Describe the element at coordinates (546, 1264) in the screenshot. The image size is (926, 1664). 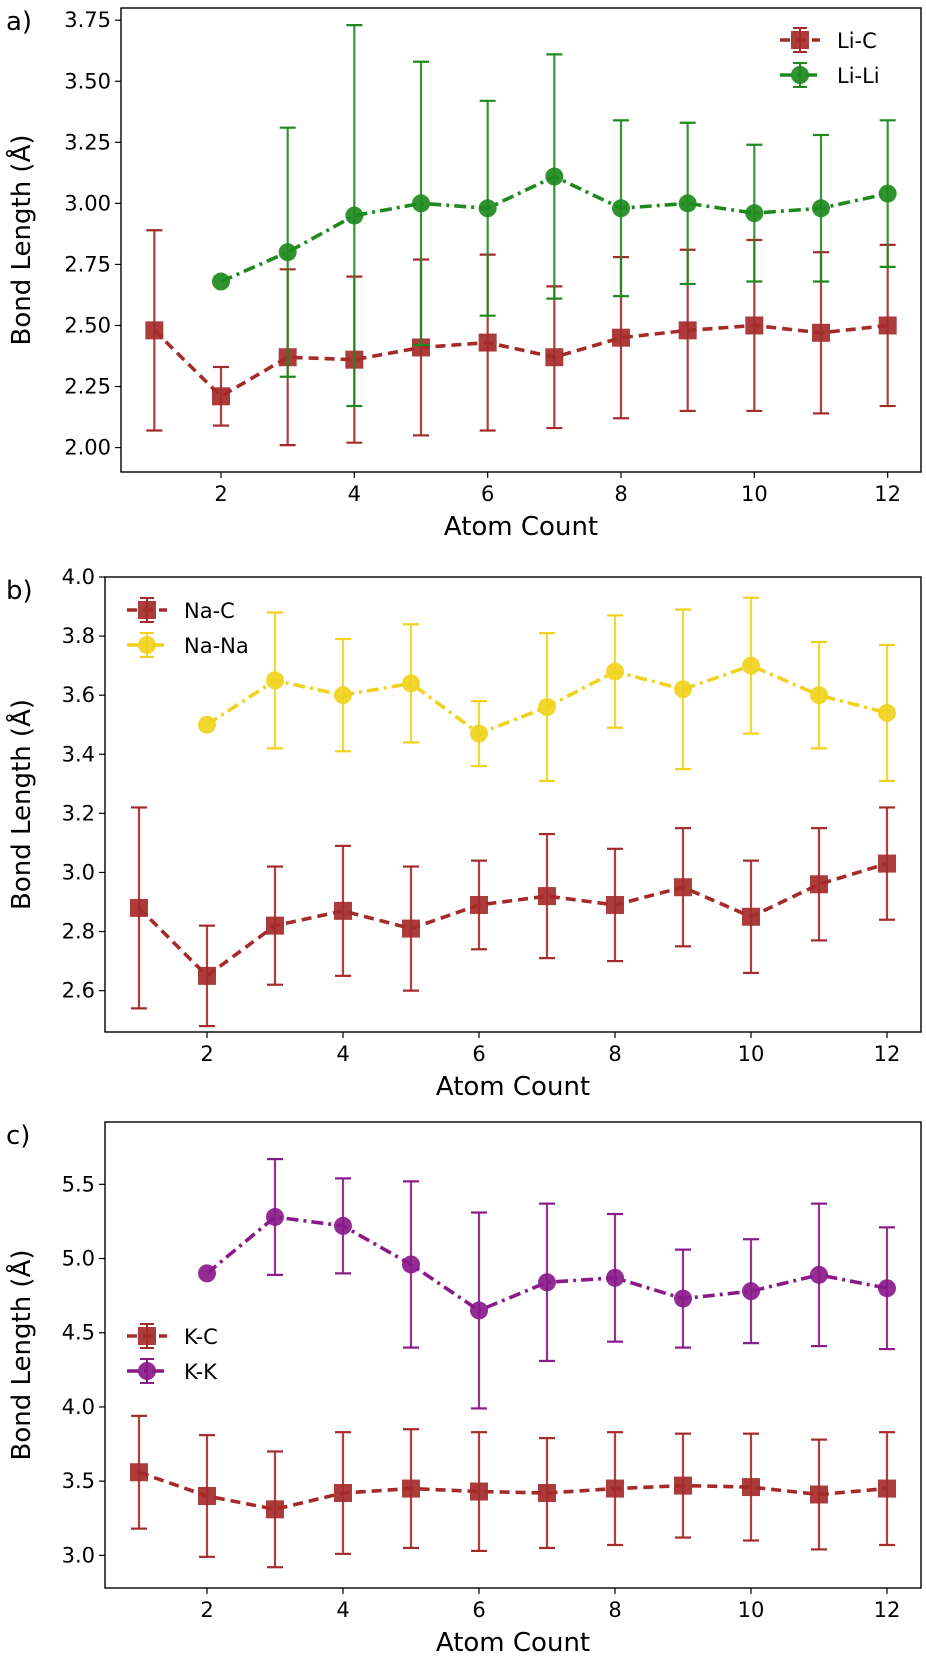
I see `panel-c-series-k-k-line` at that location.